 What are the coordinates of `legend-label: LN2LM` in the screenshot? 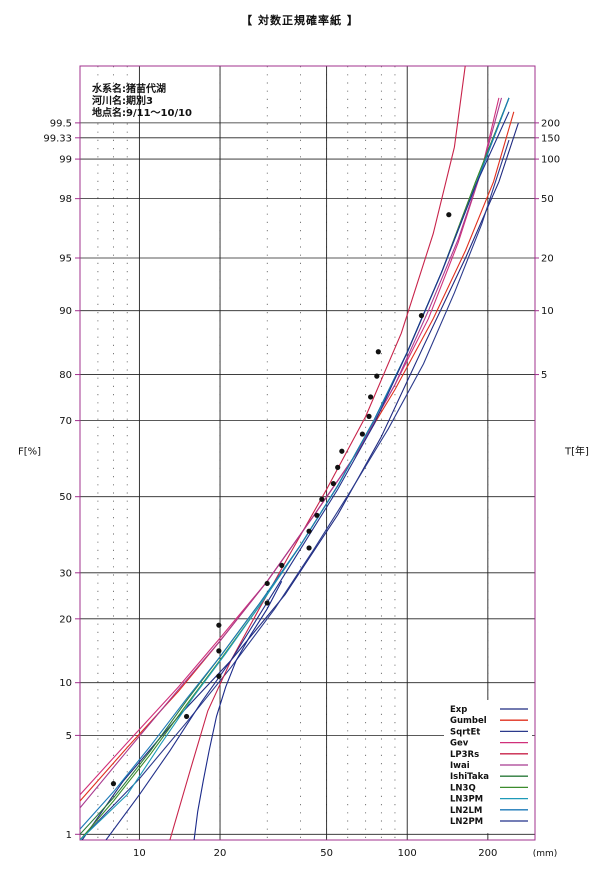 It's located at (466, 811).